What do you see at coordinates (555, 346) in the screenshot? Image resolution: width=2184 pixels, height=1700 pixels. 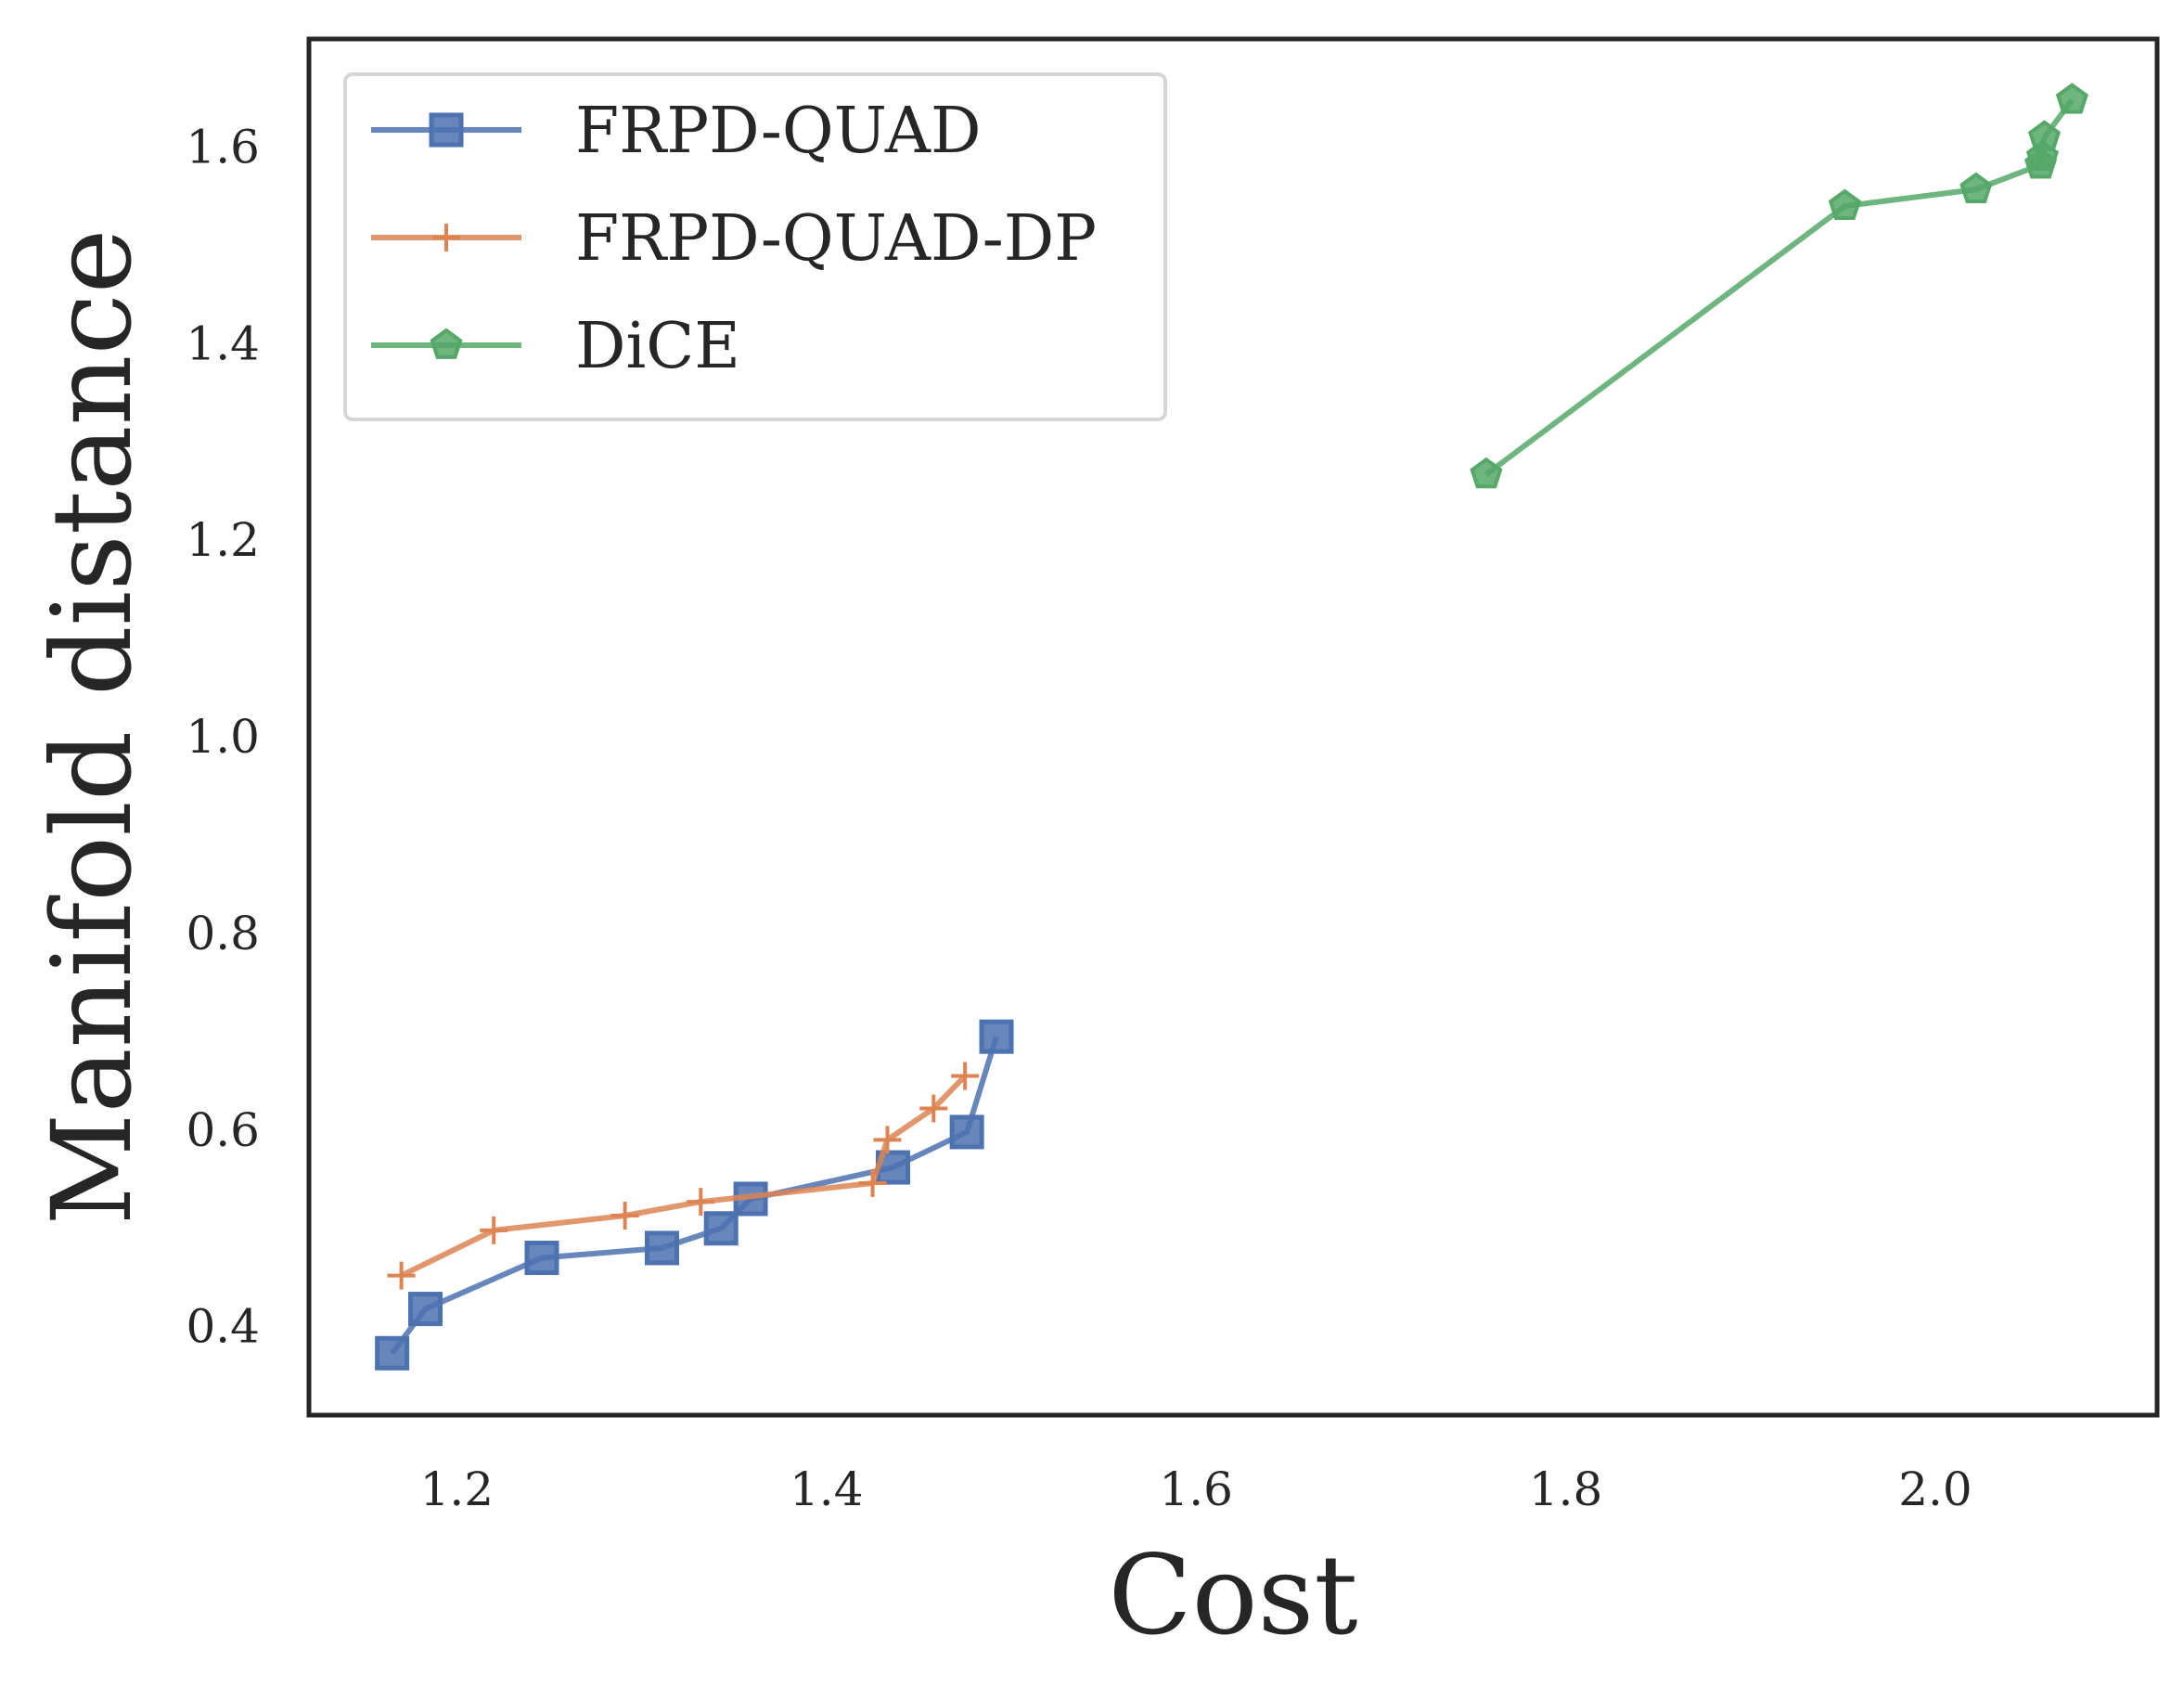 I see `legend-item: DiCE` at bounding box center [555, 346].